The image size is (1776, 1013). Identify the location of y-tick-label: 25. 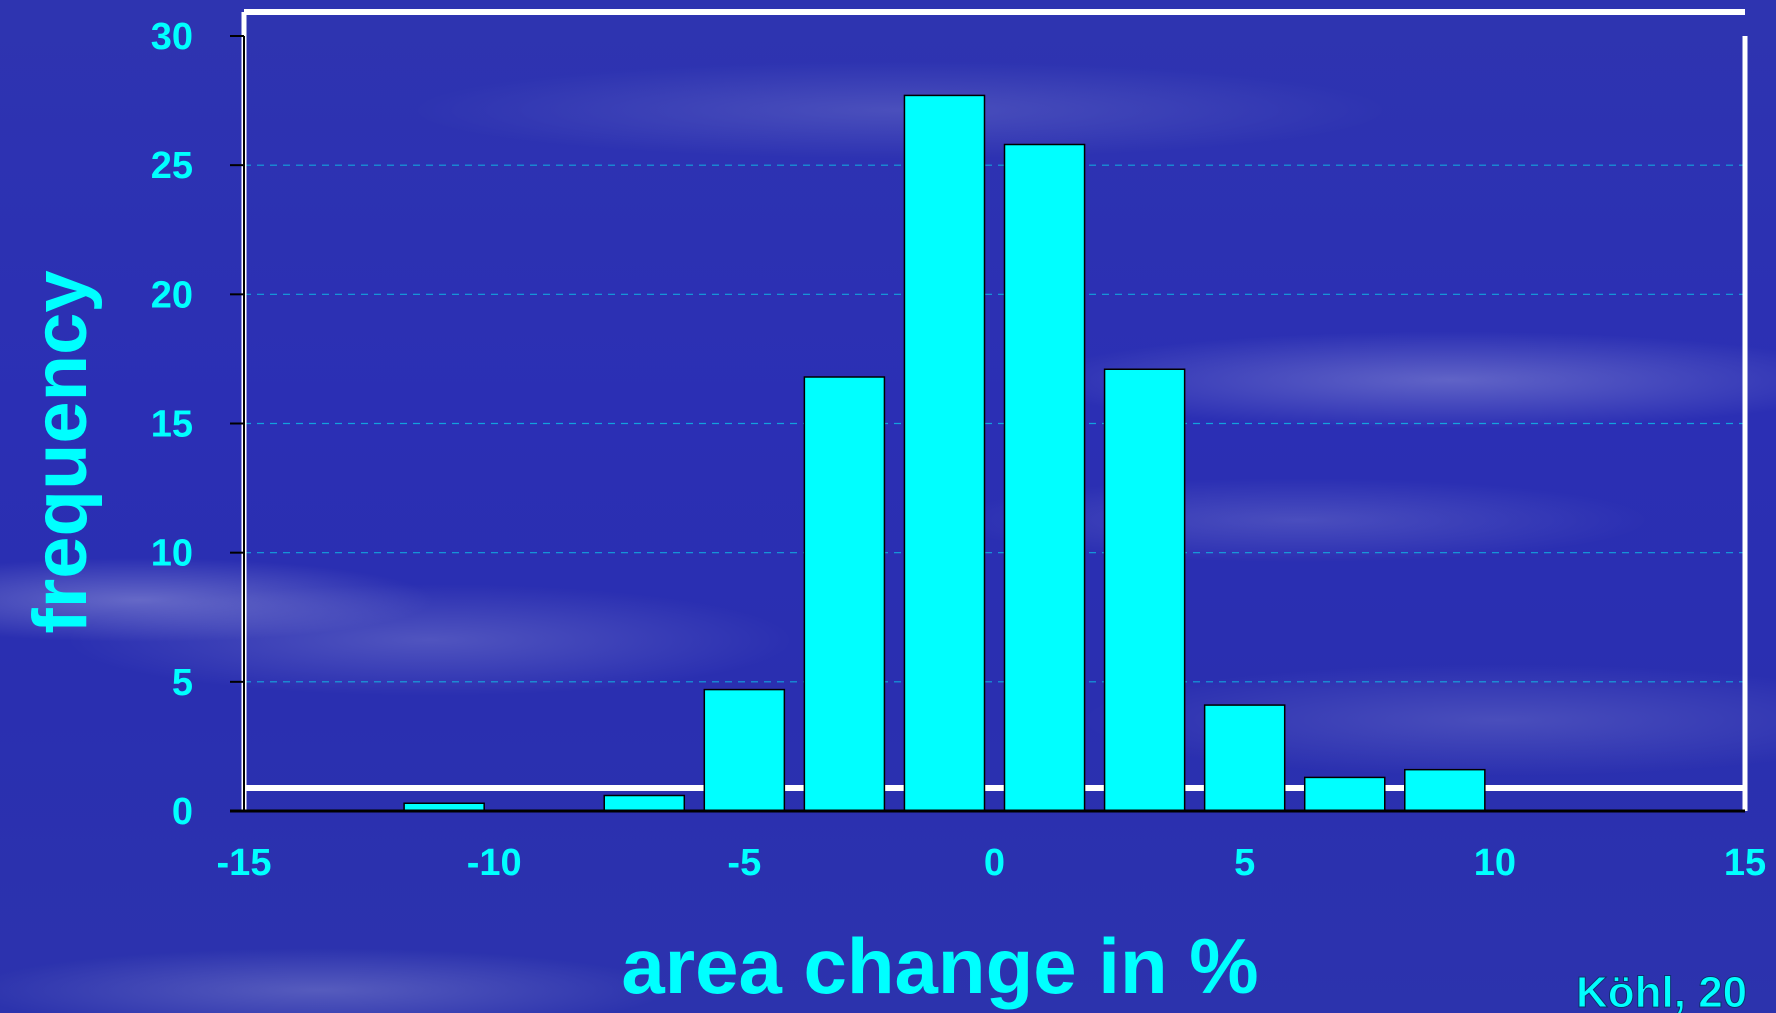
(172, 166).